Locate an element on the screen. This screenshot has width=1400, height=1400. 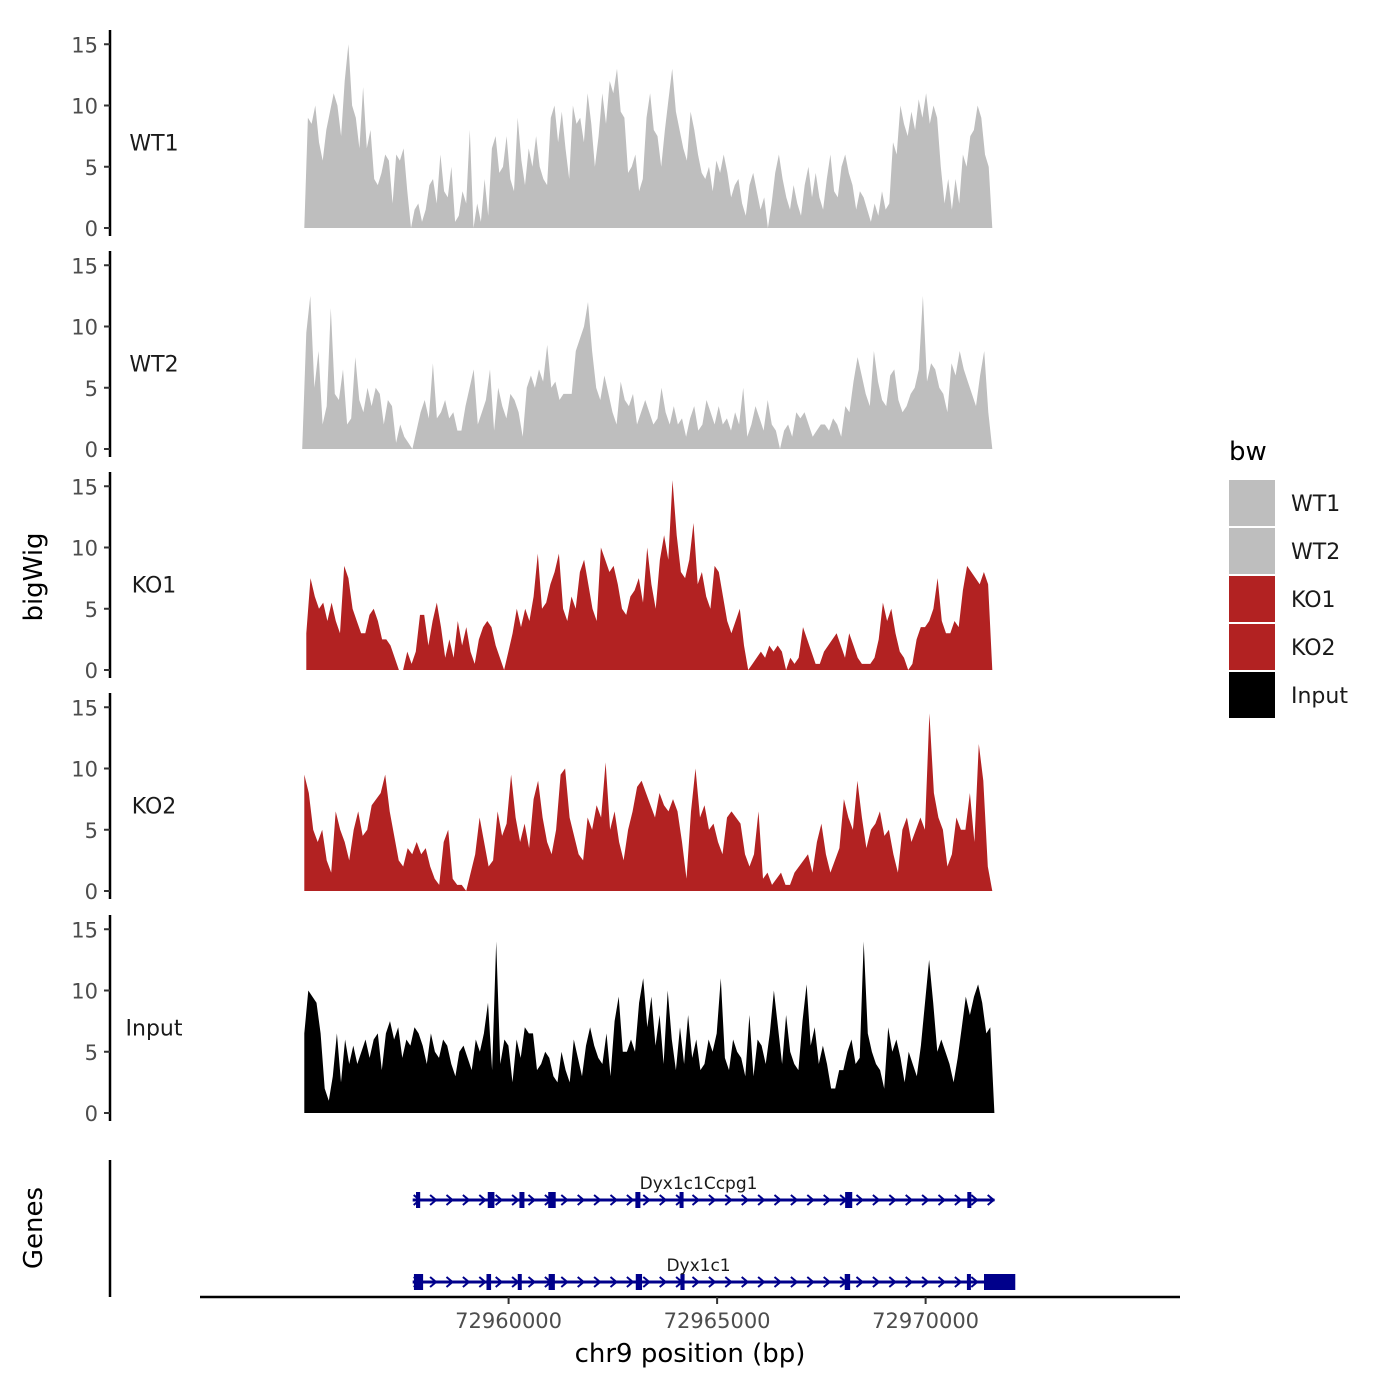
legend-label: WT1 is located at coordinates (1315, 504).